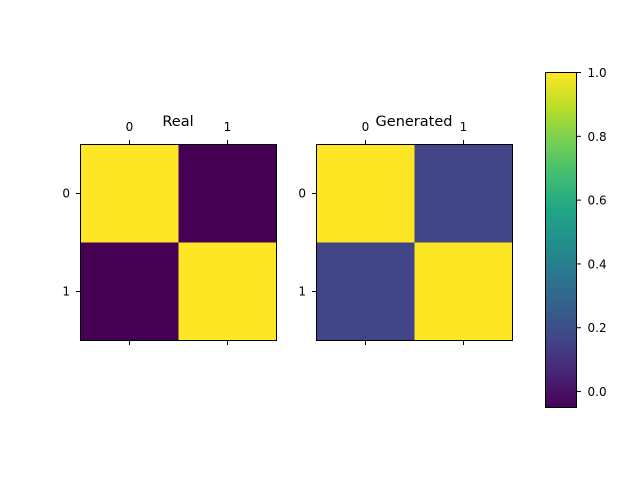  Describe the element at coordinates (177, 122) in the screenshot. I see `panel-title: Real` at that location.